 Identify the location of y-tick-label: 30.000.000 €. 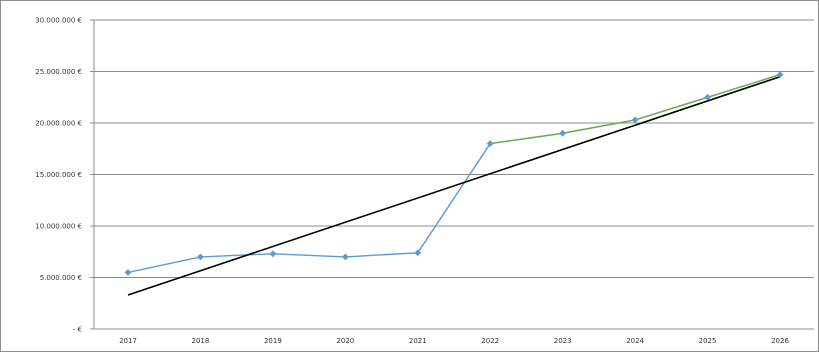
(58, 21).